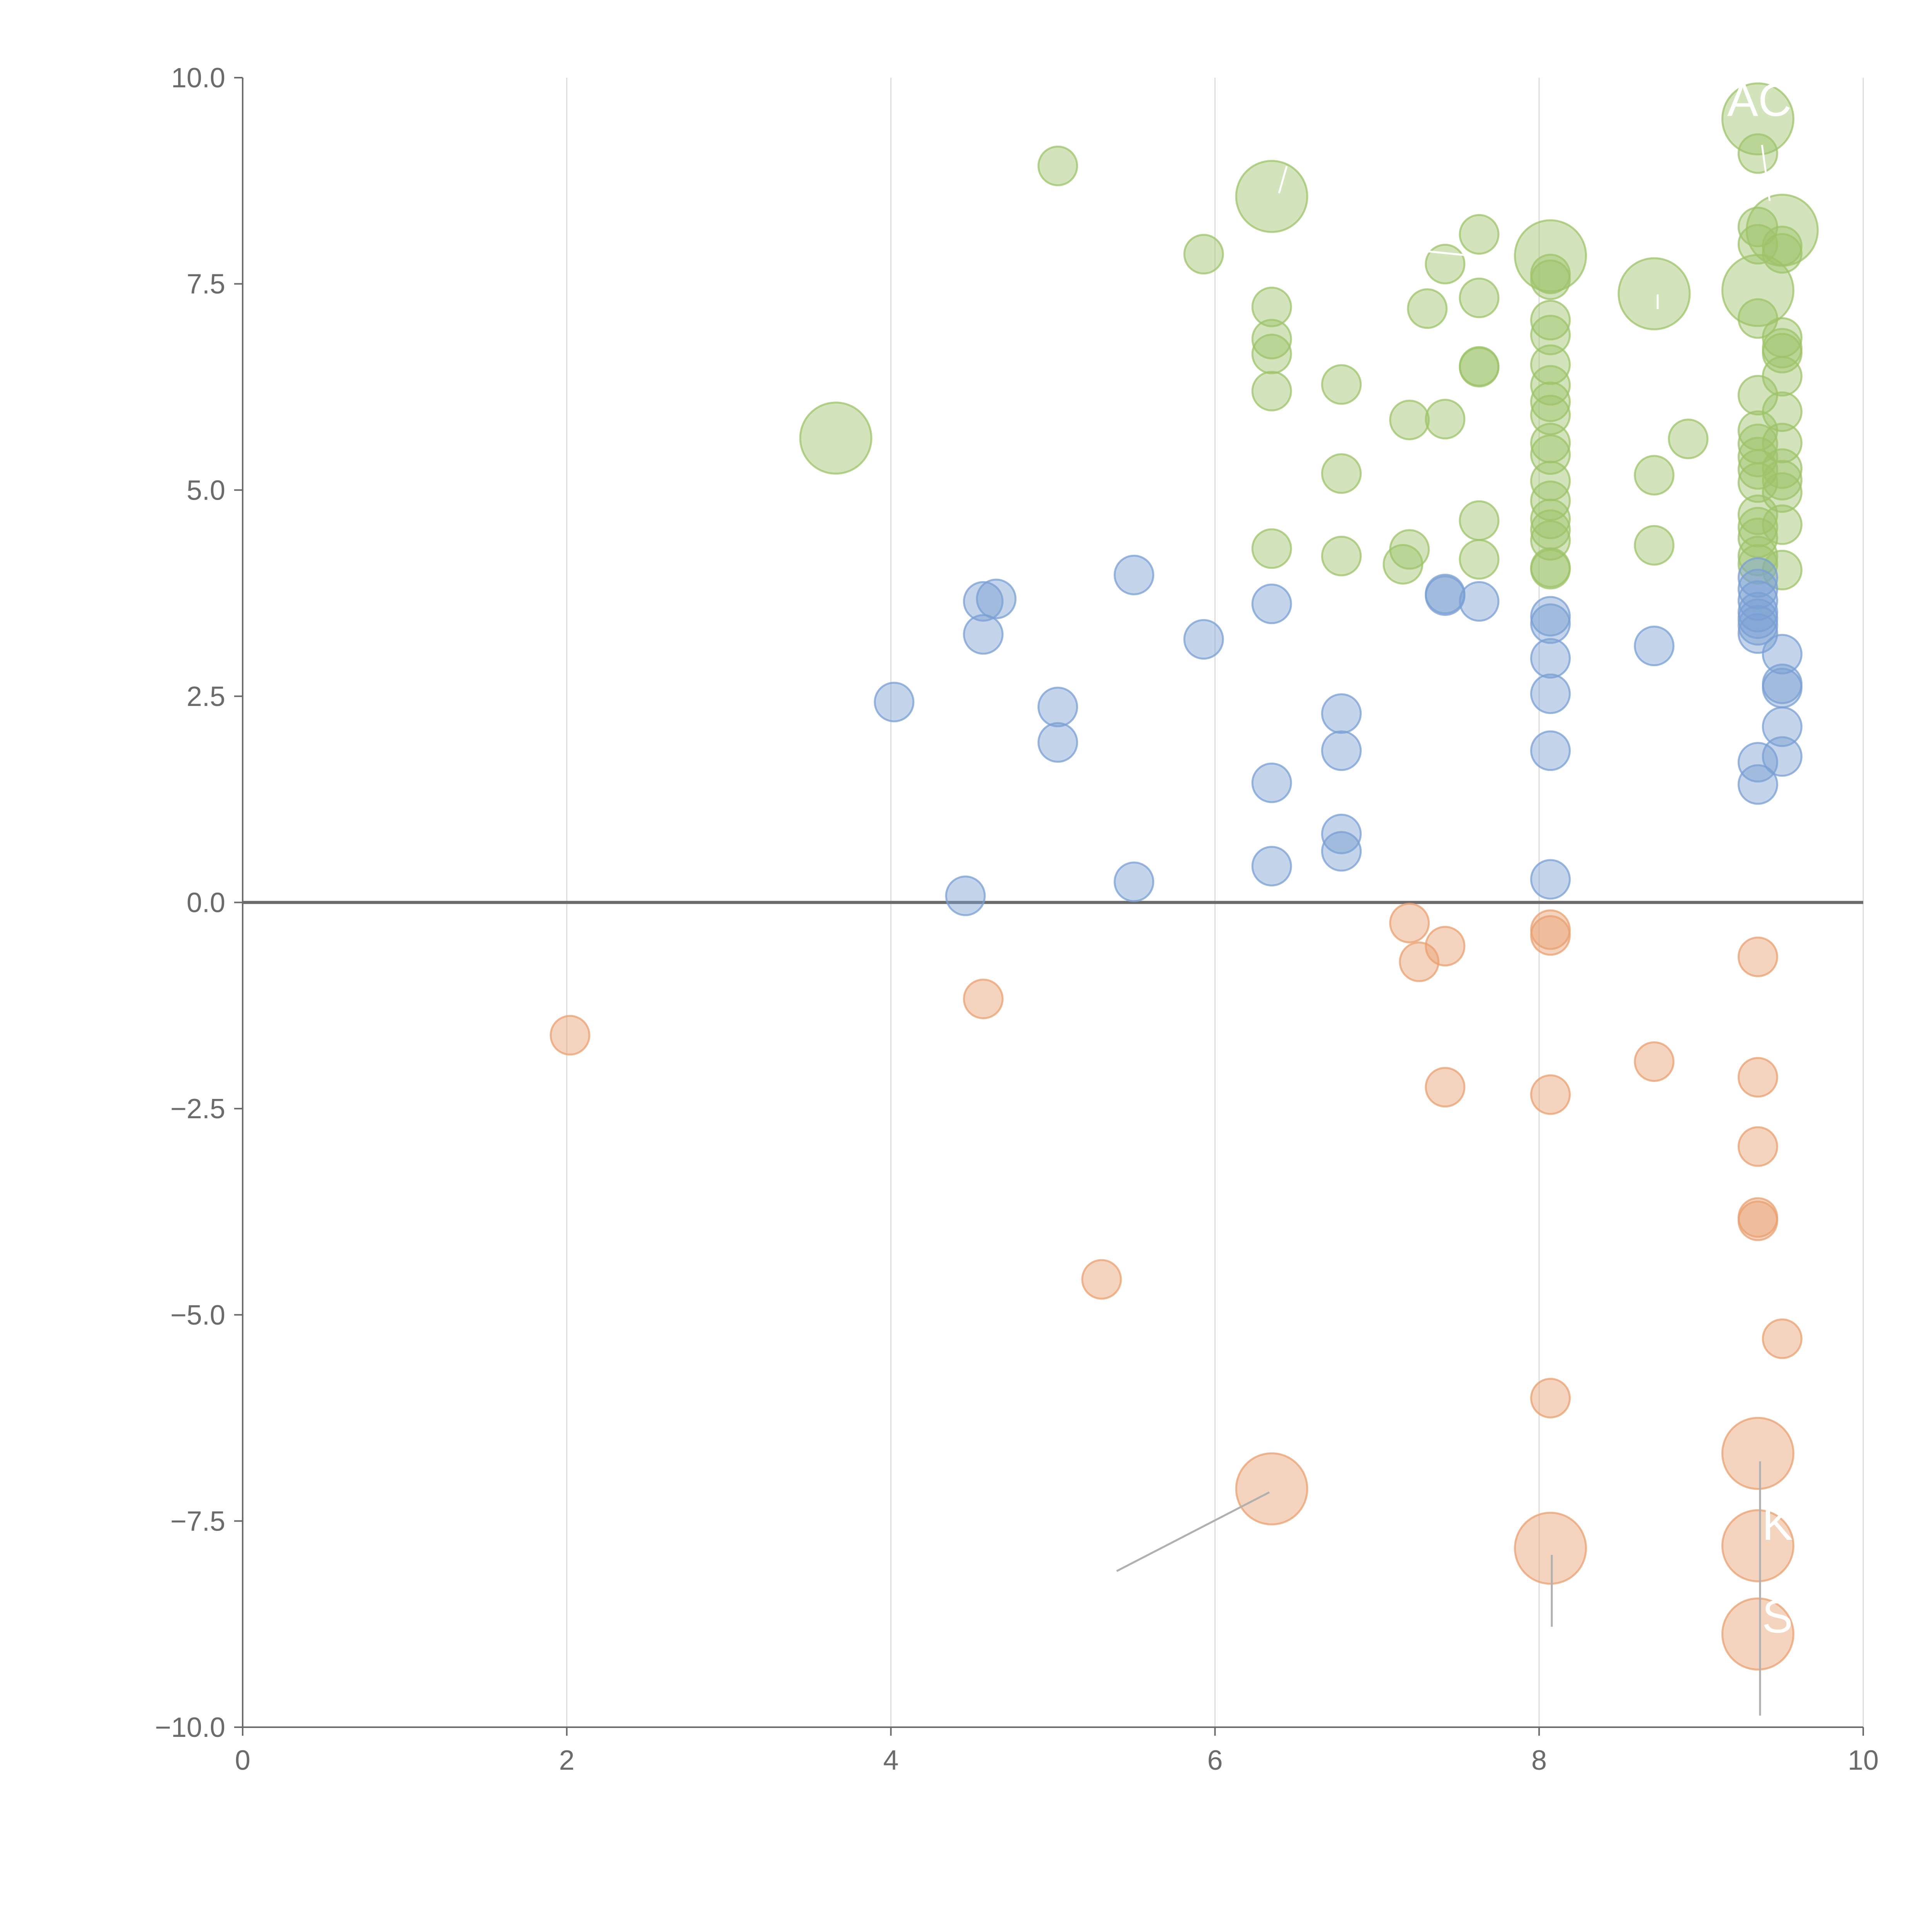 The width and height of the screenshot is (1932, 1932). I want to click on y-tick-label: −5.0, so click(198, 1315).